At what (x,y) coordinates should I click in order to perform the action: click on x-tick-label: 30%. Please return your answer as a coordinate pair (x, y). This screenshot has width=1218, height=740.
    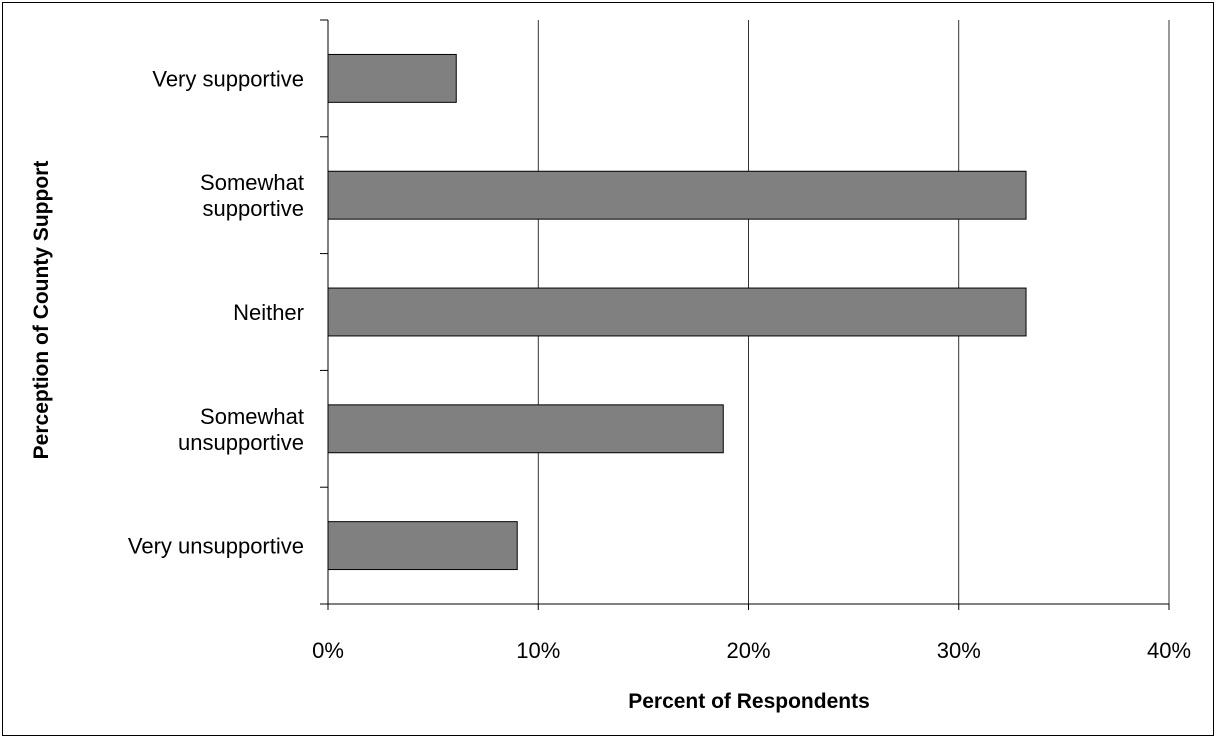
    Looking at the image, I should click on (959, 650).